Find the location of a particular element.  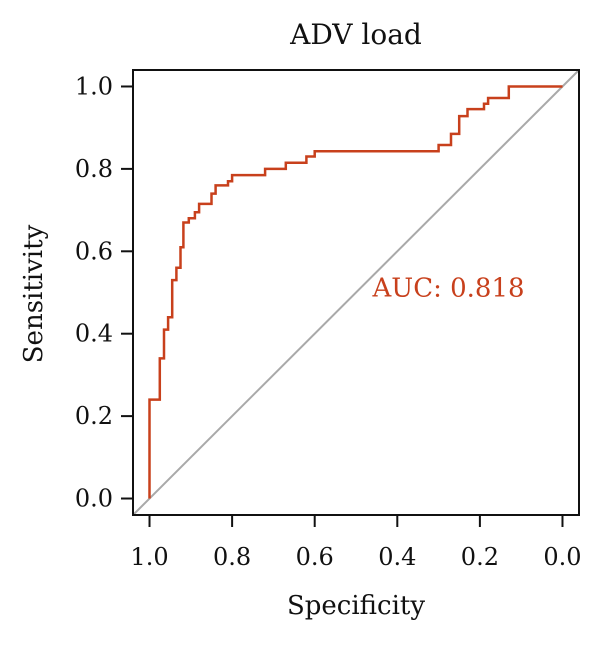

x-tick-label: 0.6 is located at coordinates (315, 557).